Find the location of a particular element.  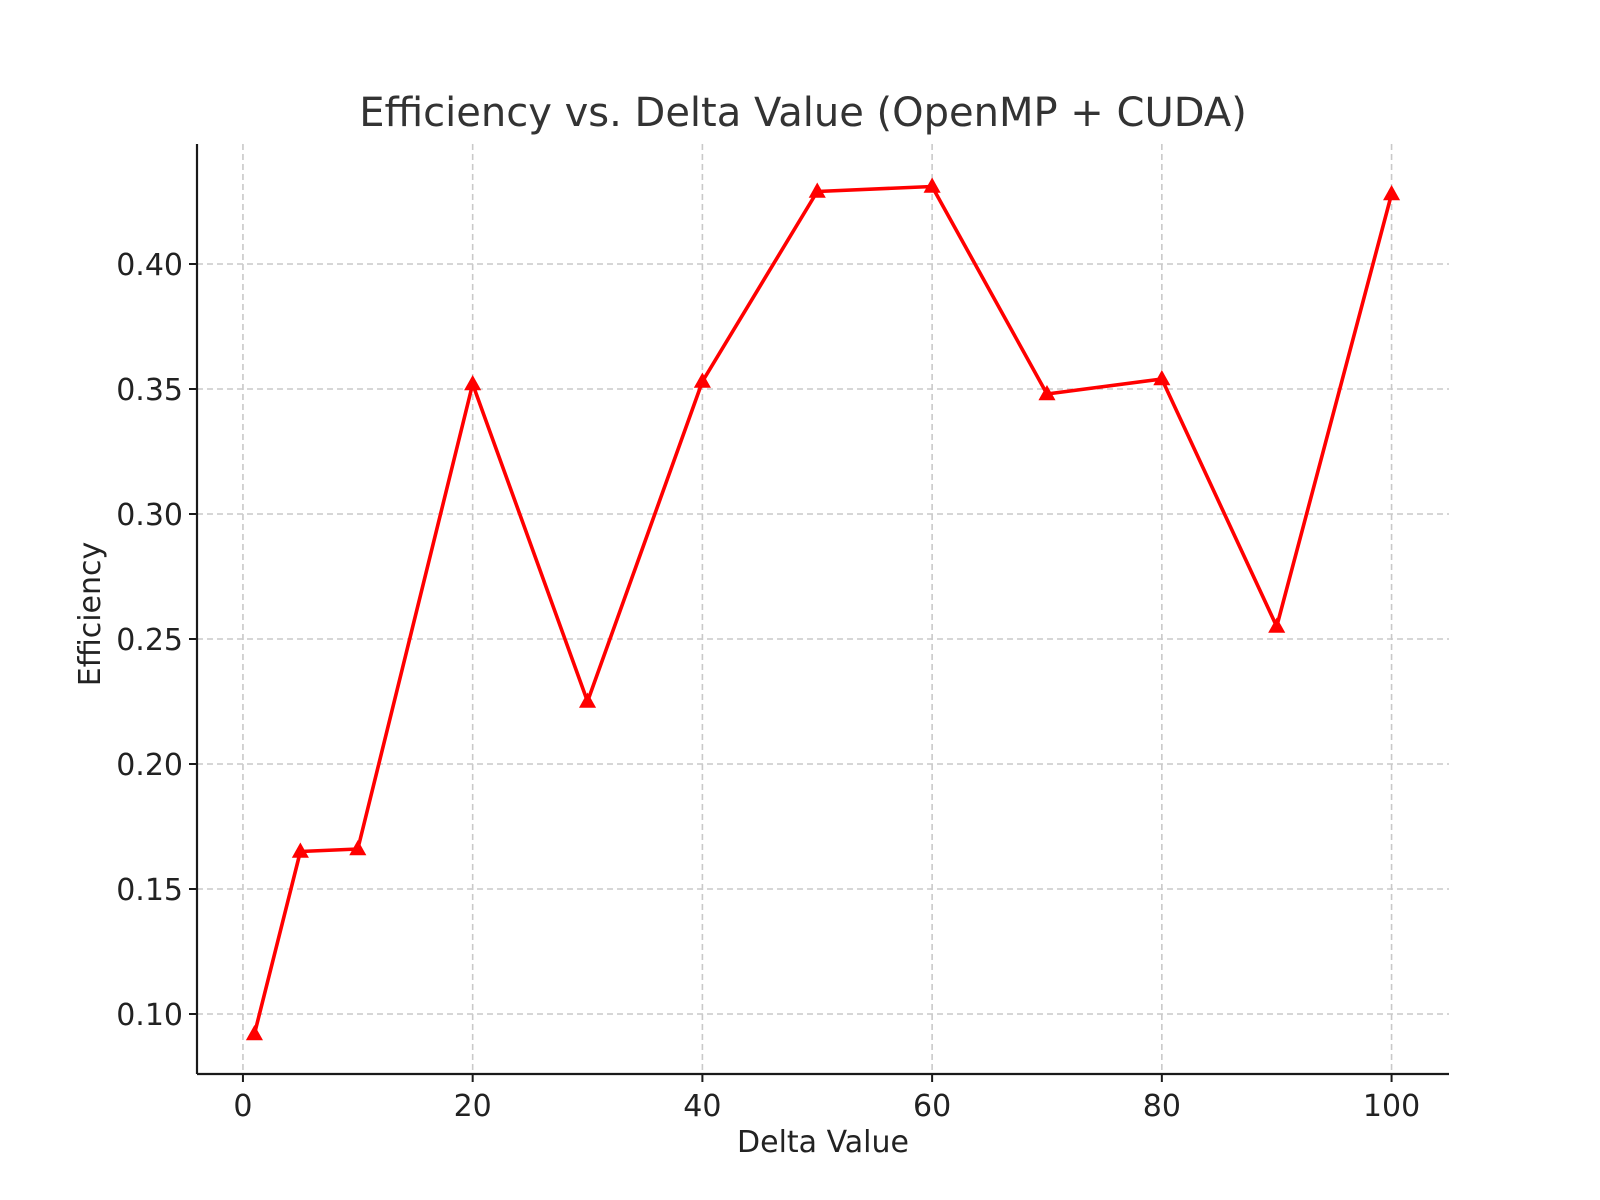

y-tick-label: 0.35 is located at coordinates (149, 390).